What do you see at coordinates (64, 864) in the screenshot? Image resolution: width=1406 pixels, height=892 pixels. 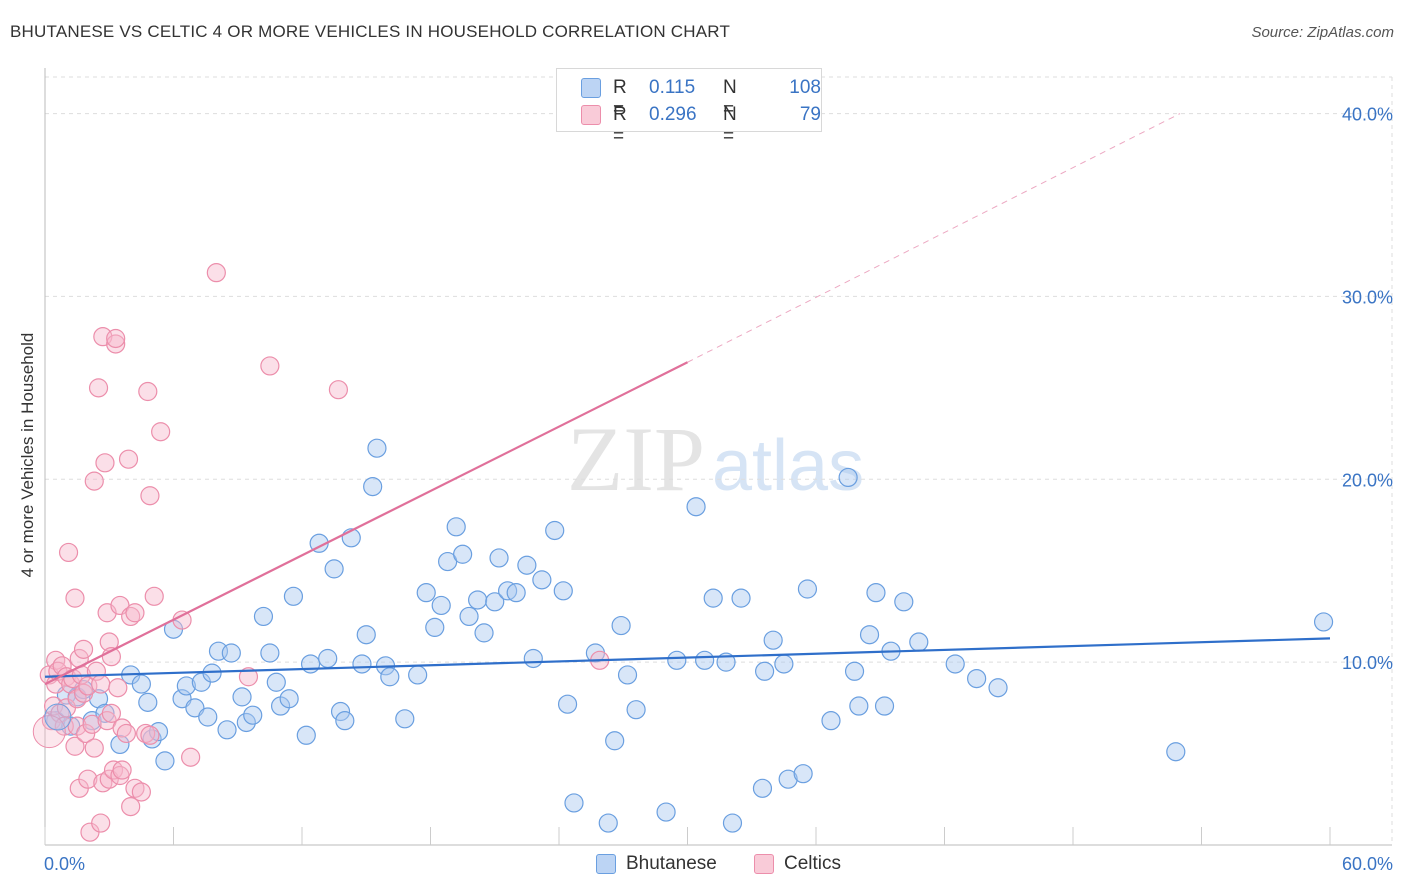 I see `x-tick-label: 0.0%` at bounding box center [64, 864].